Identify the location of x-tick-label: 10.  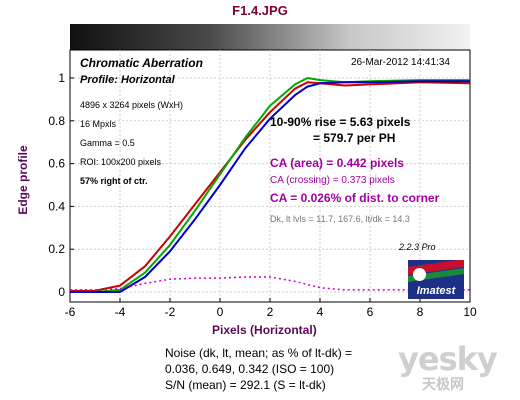
(470, 312).